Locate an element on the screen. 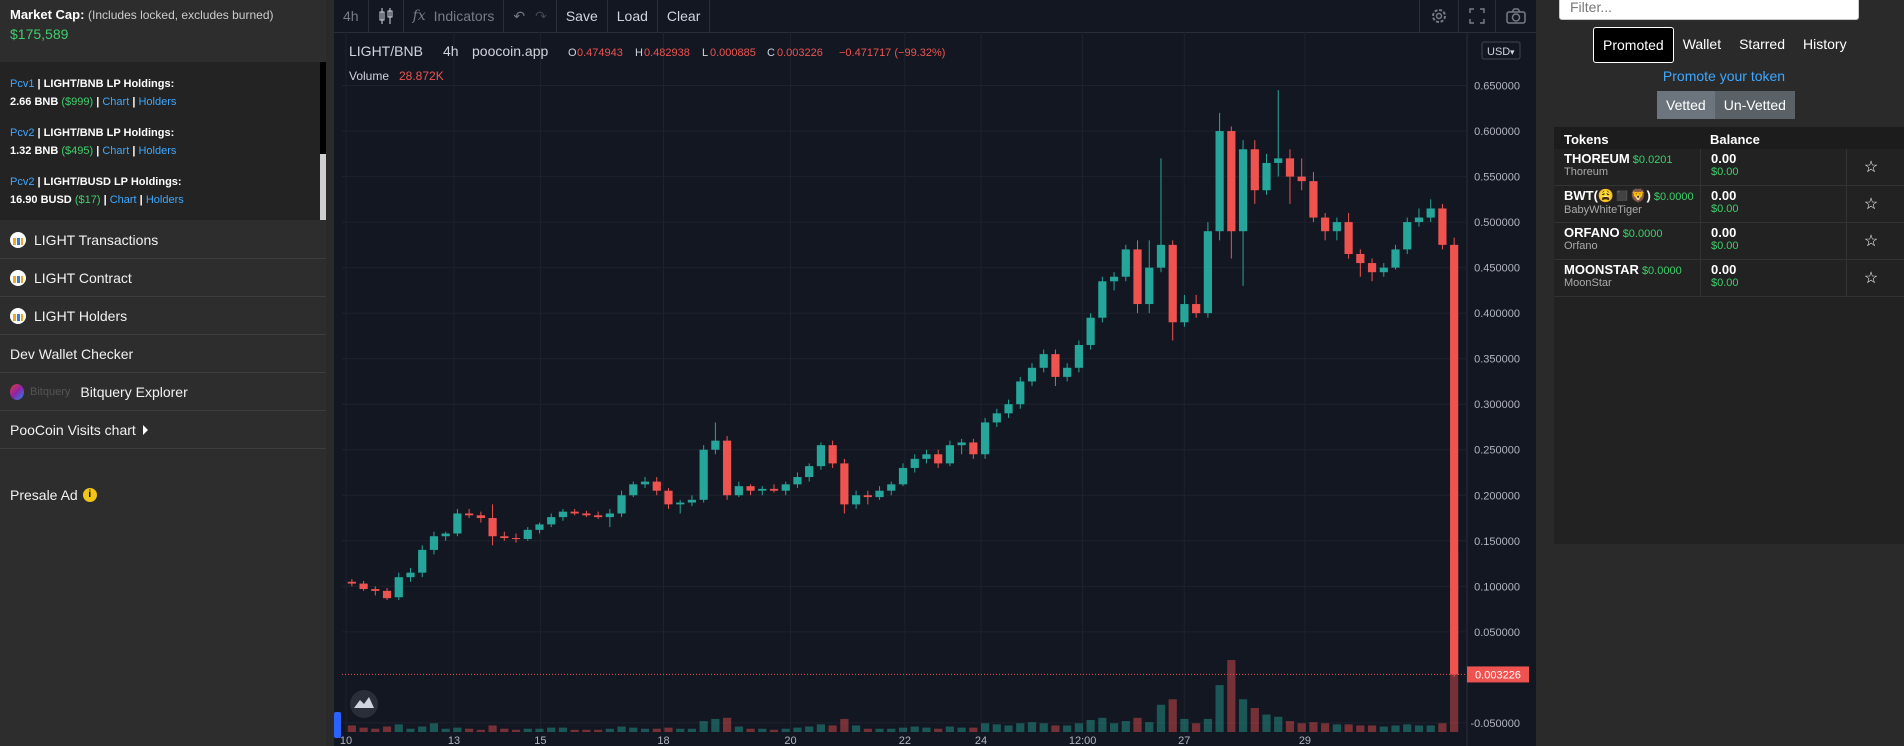 Image resolution: width=1904 pixels, height=746 pixels. presale-ad: Presale Ad i is located at coordinates (163, 495).